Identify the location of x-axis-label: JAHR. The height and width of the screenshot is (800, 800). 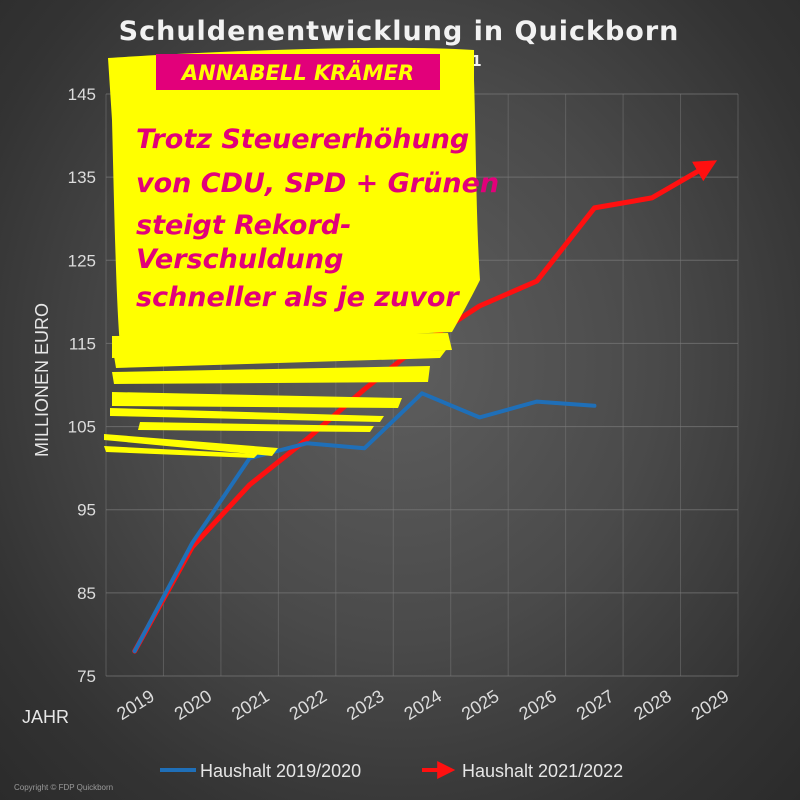
(45, 717).